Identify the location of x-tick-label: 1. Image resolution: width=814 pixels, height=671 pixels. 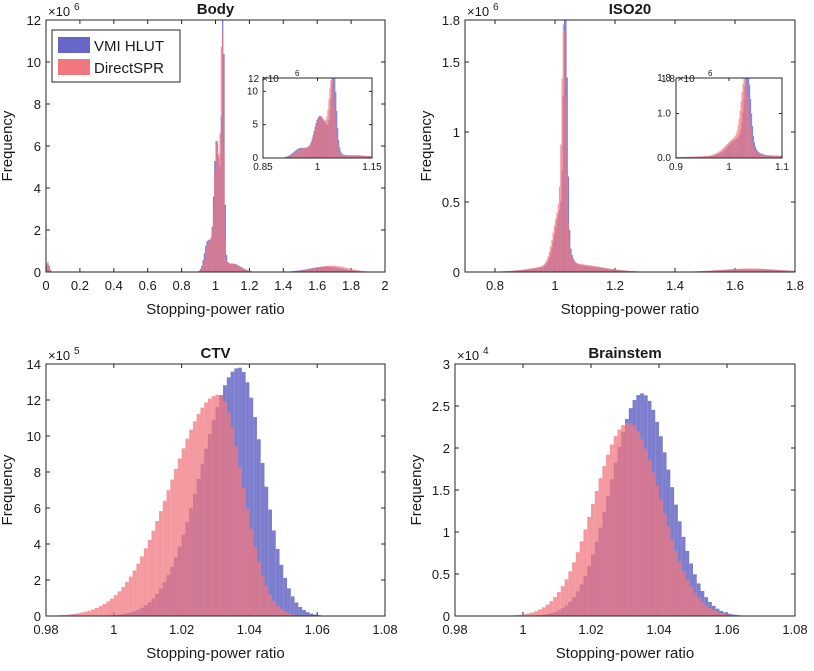
(522, 629).